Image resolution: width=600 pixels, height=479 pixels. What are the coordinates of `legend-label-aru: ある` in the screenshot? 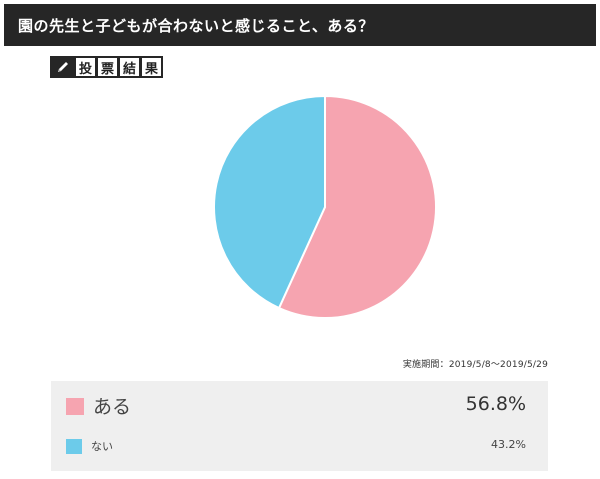 It's located at (112, 407).